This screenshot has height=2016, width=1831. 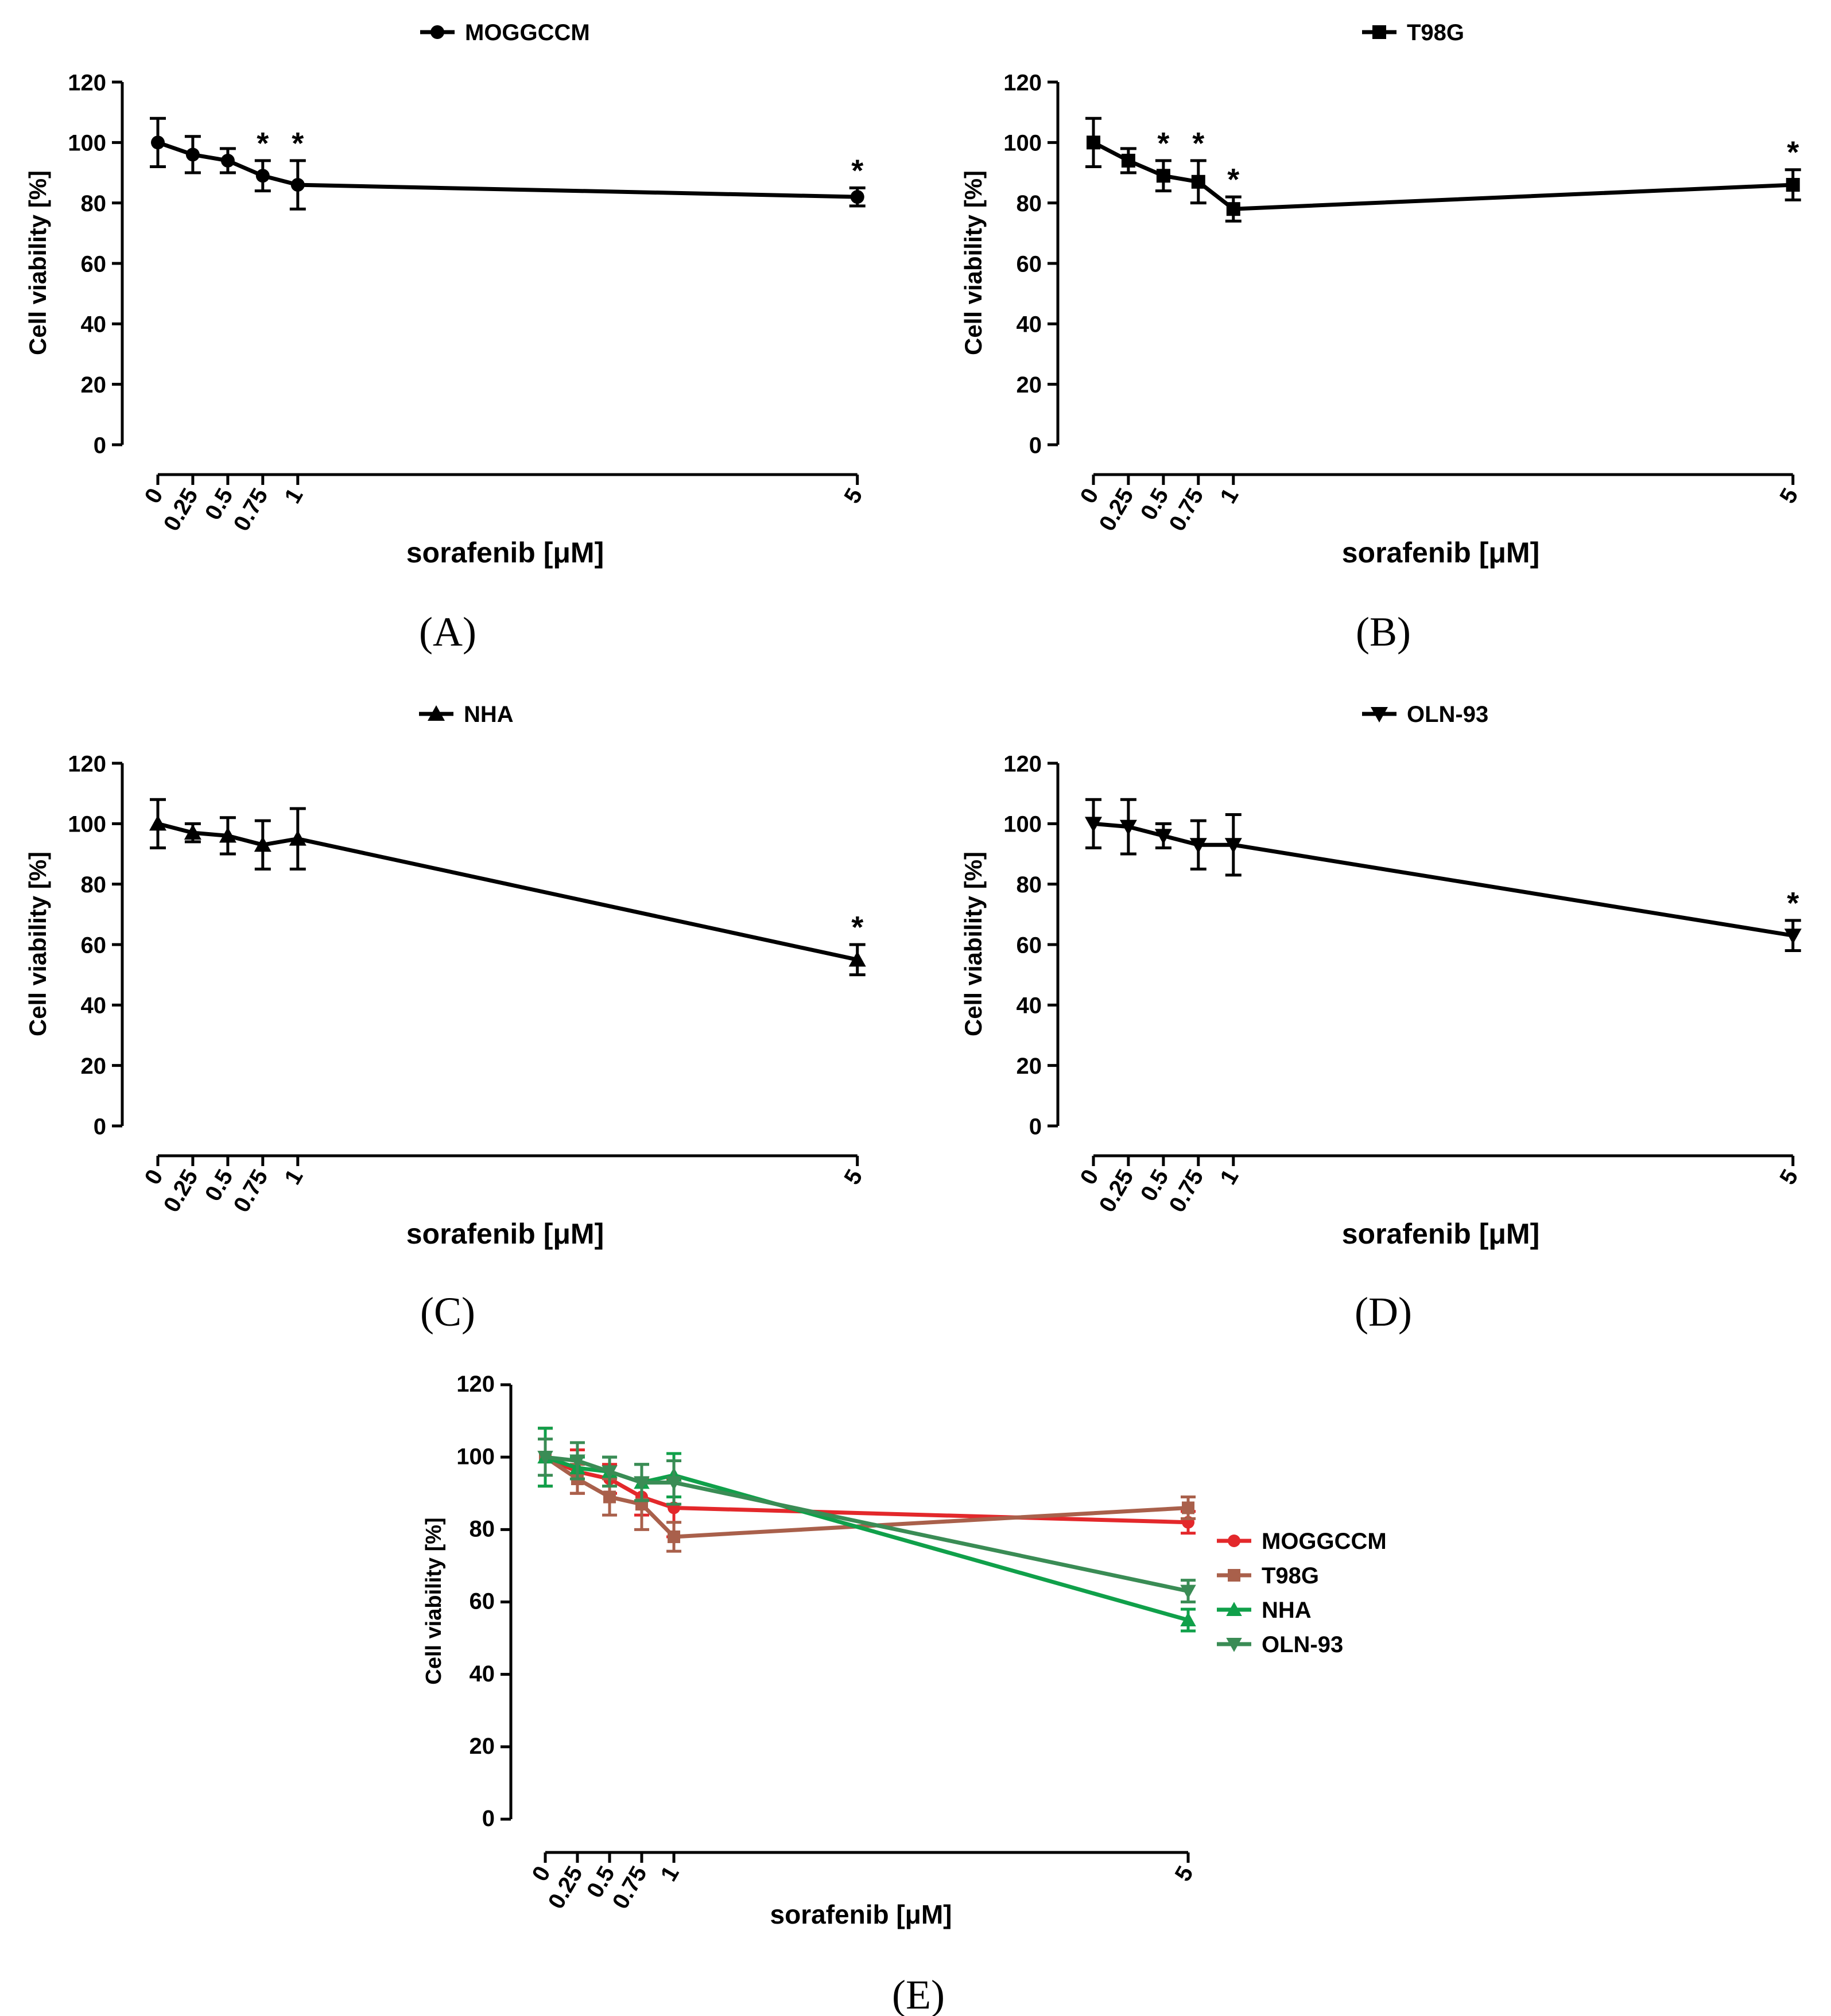 What do you see at coordinates (1268, 1575) in the screenshot?
I see `legend-entry: T98G` at bounding box center [1268, 1575].